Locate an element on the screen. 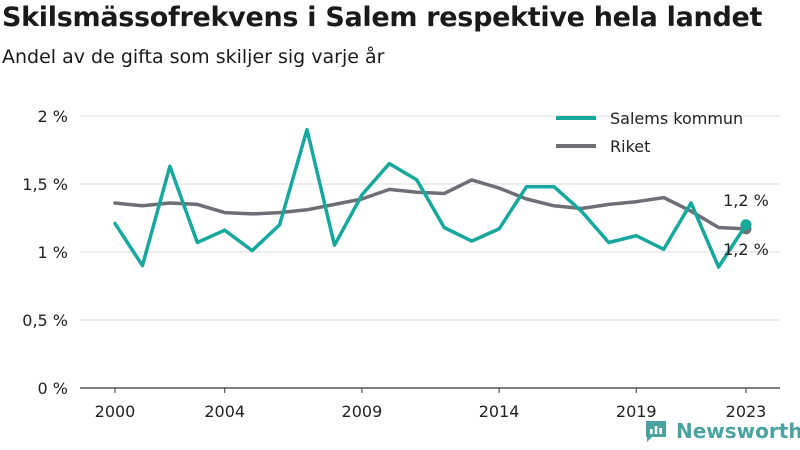  series-end-point is located at coordinates (746, 225).